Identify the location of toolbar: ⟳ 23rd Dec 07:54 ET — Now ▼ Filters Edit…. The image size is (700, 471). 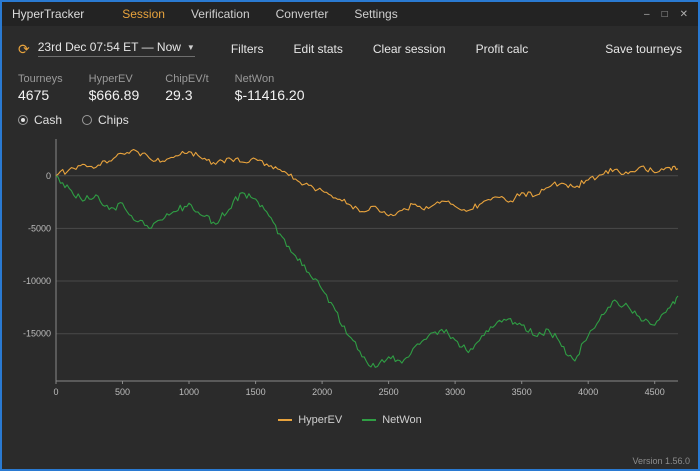
(350, 44).